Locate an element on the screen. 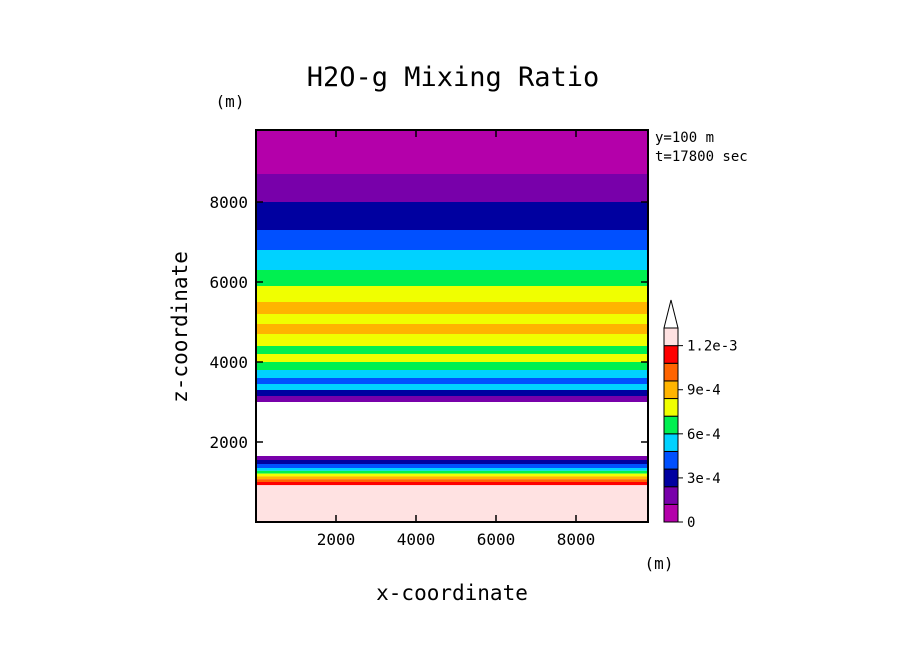 The width and height of the screenshot is (904, 654). chart-title: H2O-g Mixing Ratio is located at coordinates (453, 77).